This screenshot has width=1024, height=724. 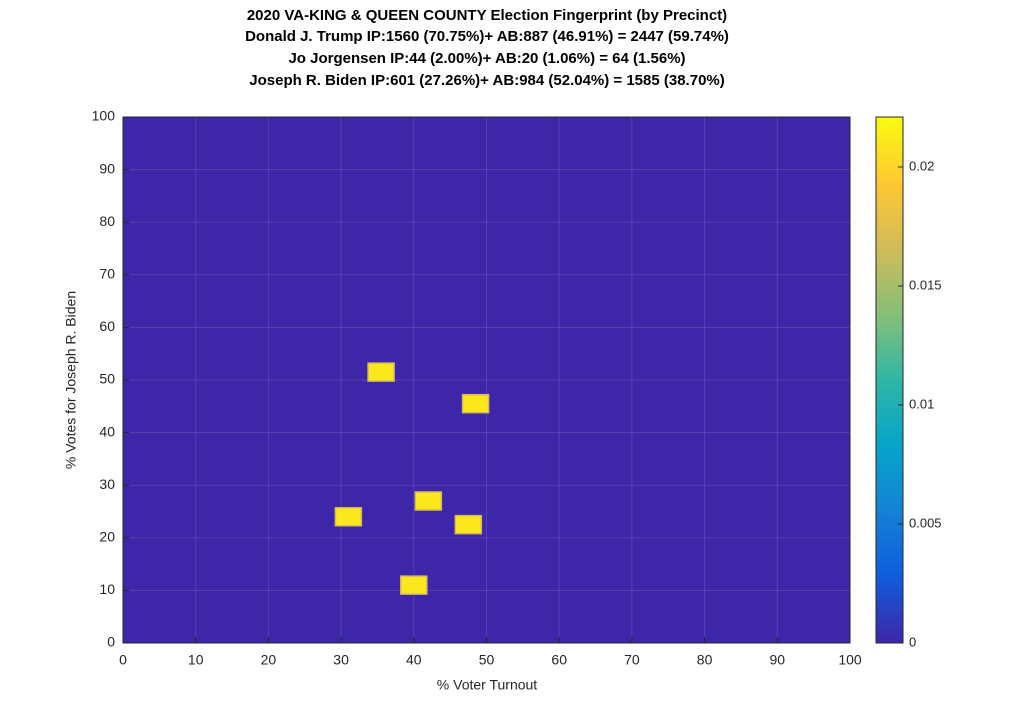 What do you see at coordinates (925, 284) in the screenshot?
I see `colorbar-tick-label: 0.015` at bounding box center [925, 284].